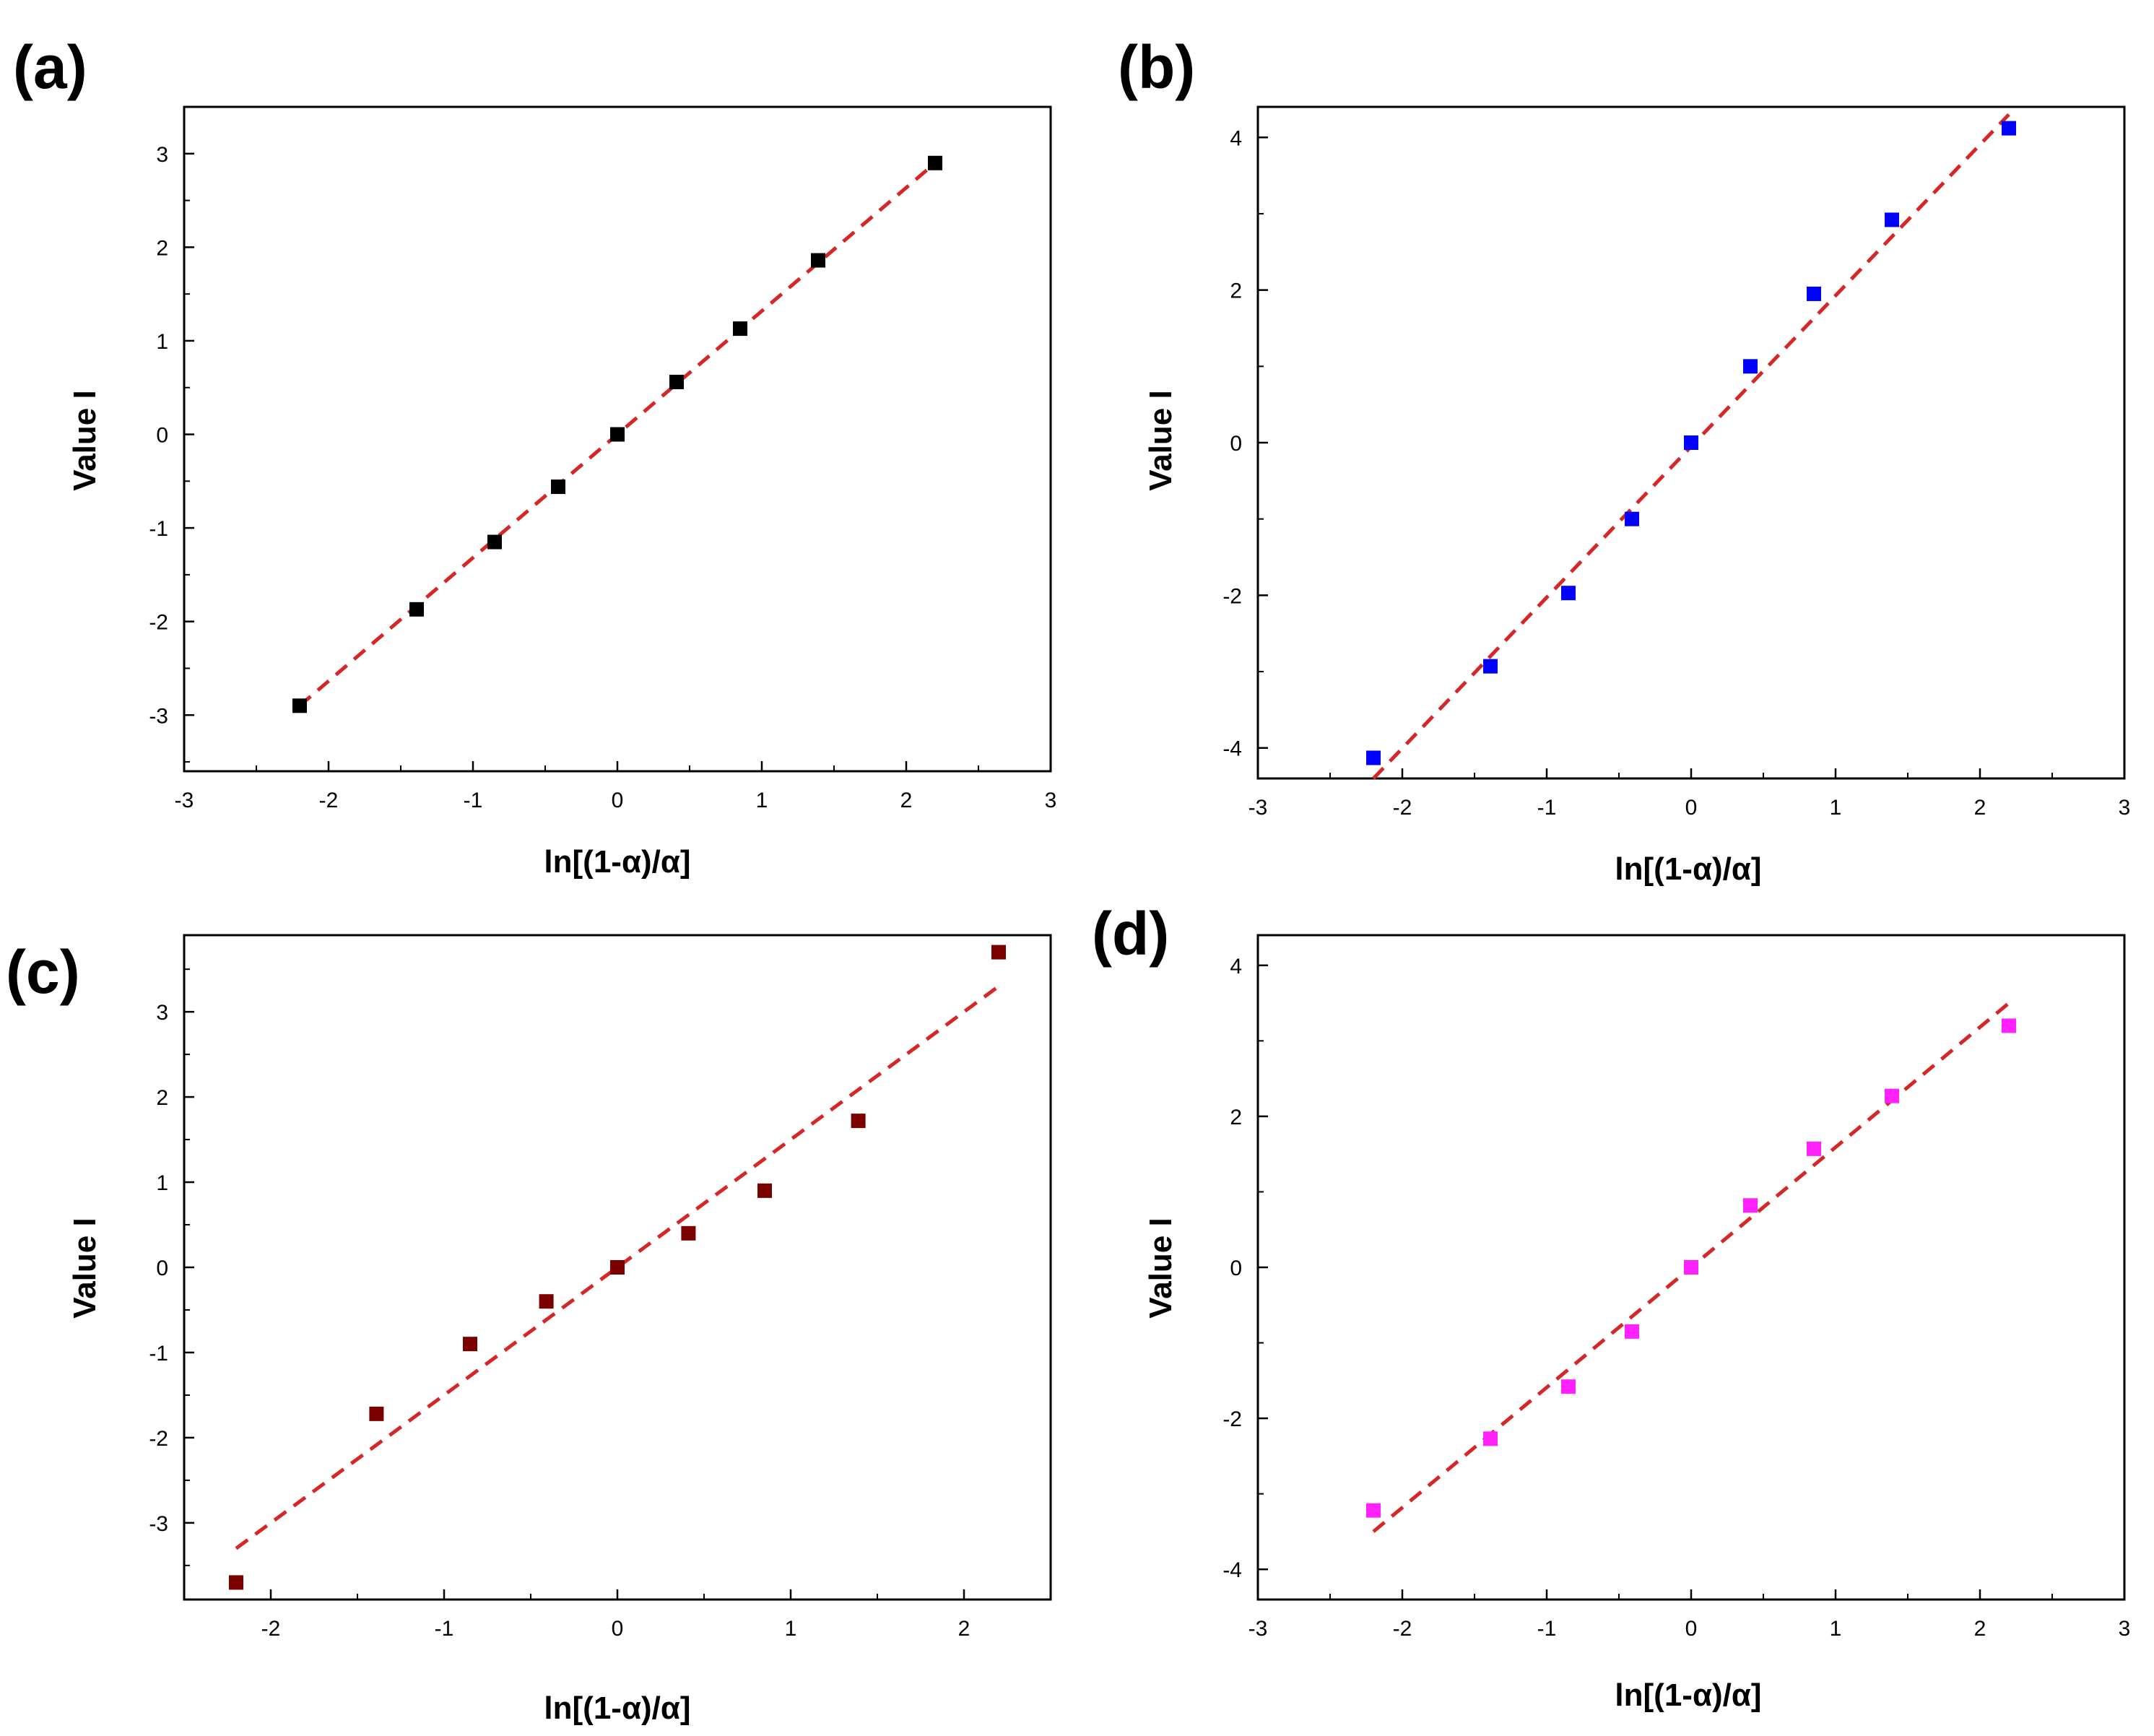  Describe the element at coordinates (1232, 1570) in the screenshot. I see `p3-ytick-label: -4` at that location.